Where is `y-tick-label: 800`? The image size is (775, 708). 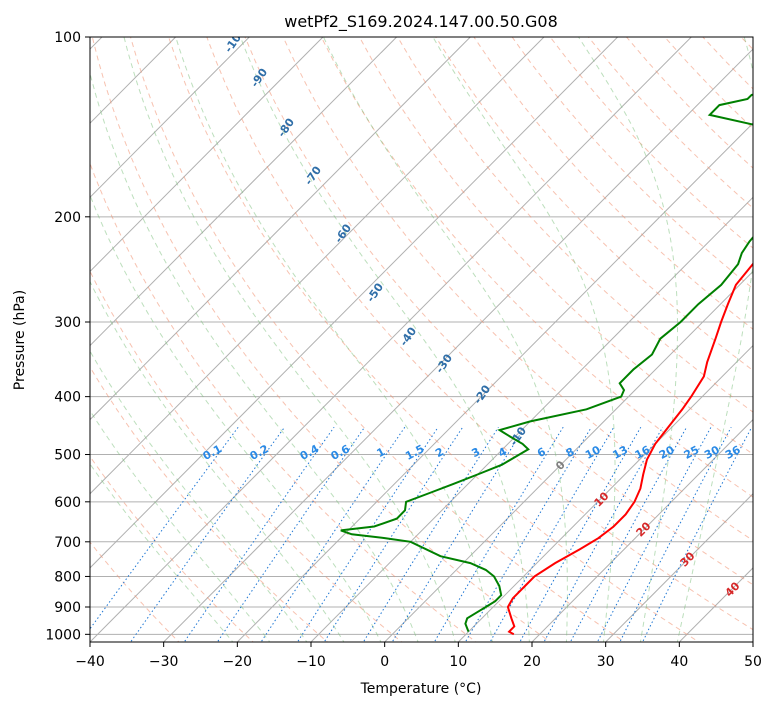 y-tick-label: 800 is located at coordinates (67, 577).